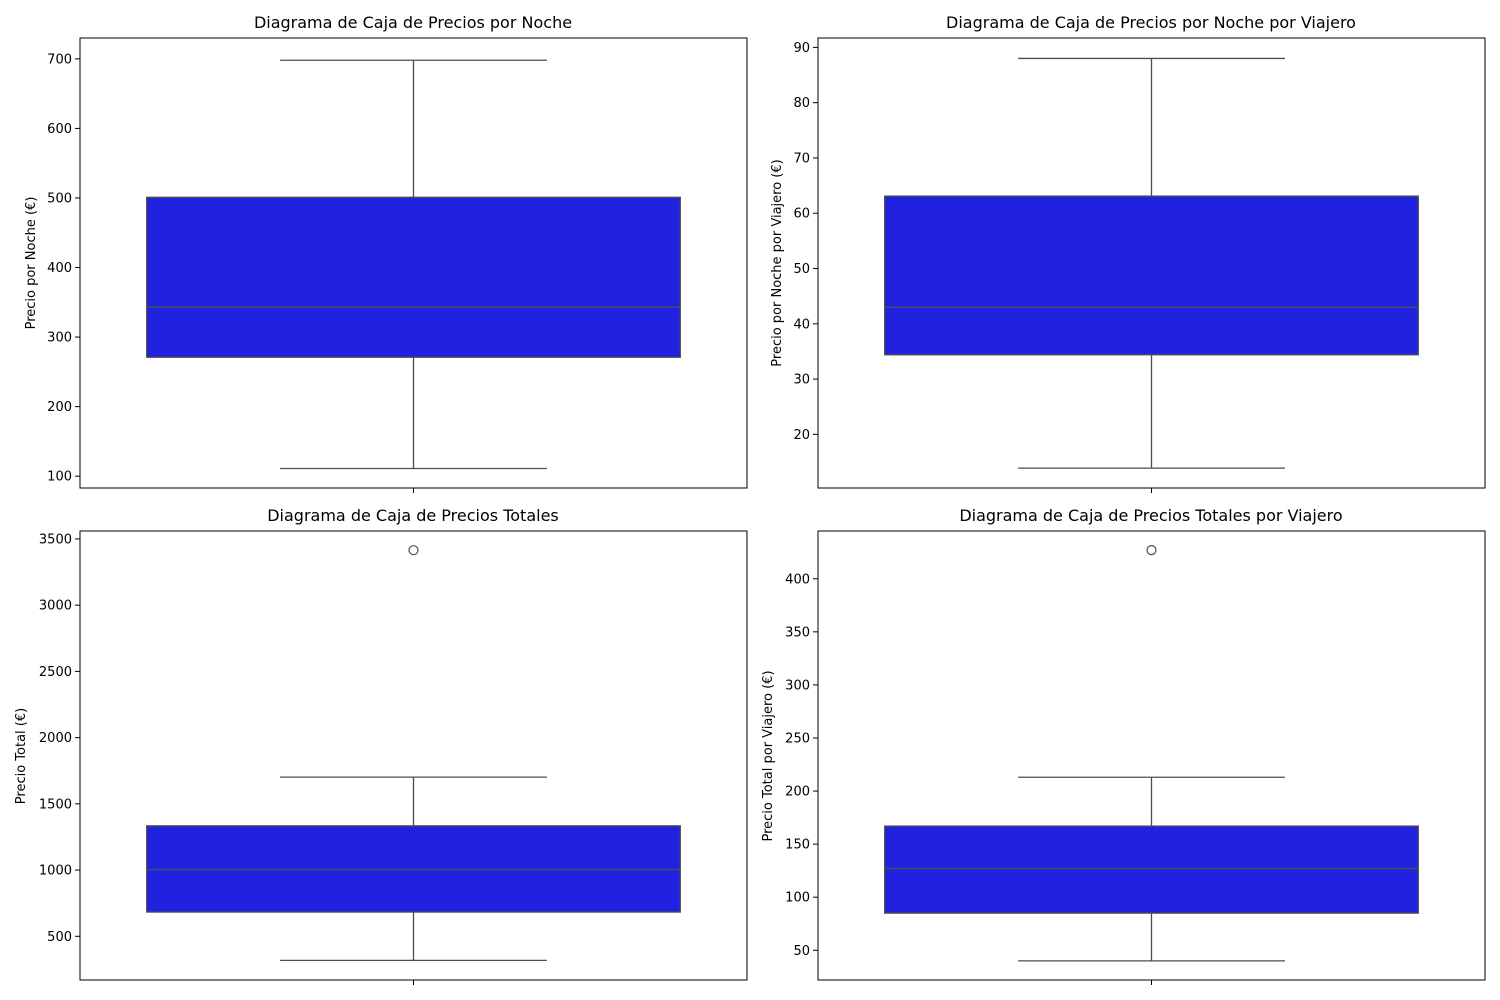 The image size is (1500, 1000). What do you see at coordinates (59, 59) in the screenshot?
I see `y-tick-label: 700` at bounding box center [59, 59].